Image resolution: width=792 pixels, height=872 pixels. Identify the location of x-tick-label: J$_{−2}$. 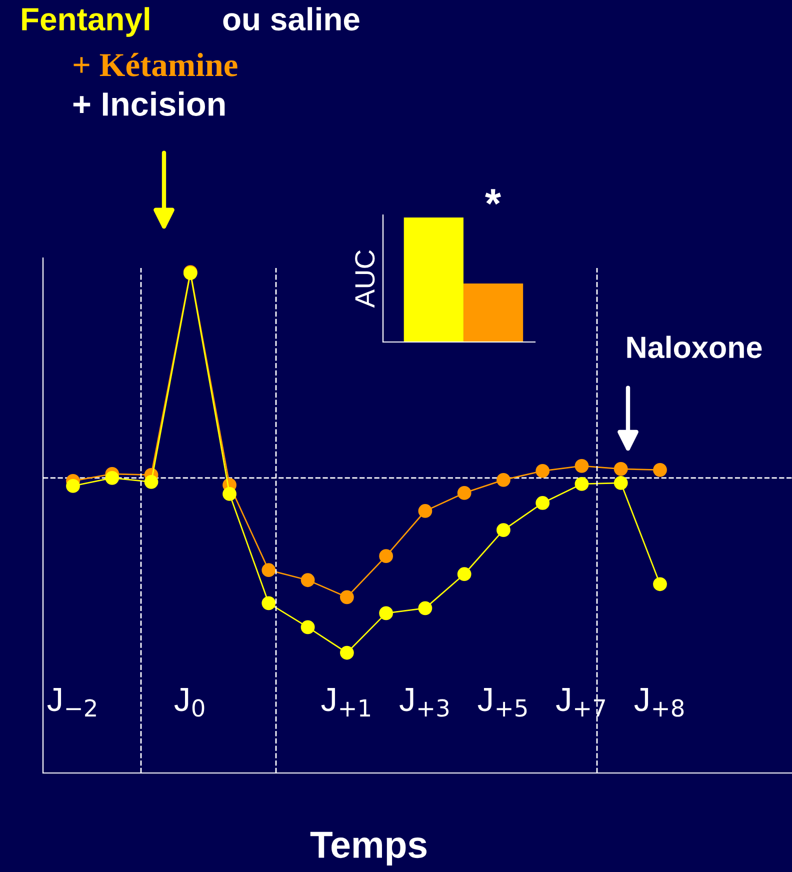
(71, 702).